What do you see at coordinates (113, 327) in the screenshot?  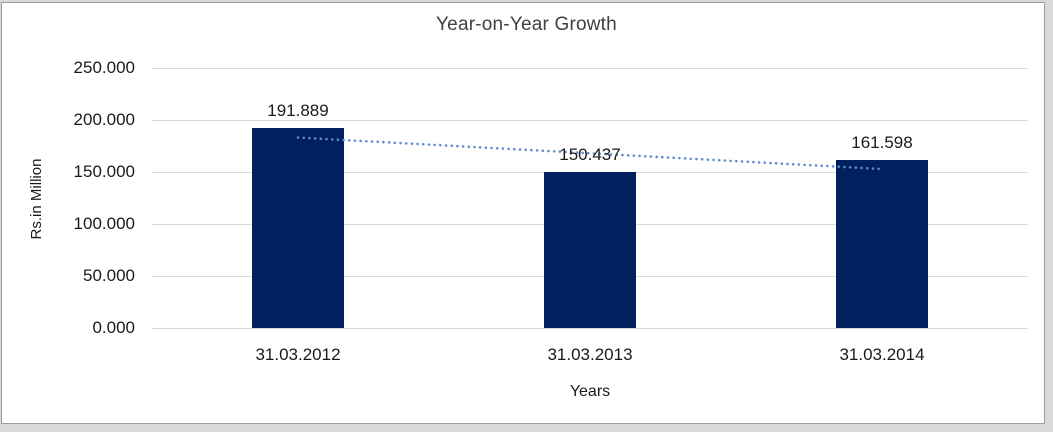 I see `y-tick-label: 0.000` at bounding box center [113, 327].